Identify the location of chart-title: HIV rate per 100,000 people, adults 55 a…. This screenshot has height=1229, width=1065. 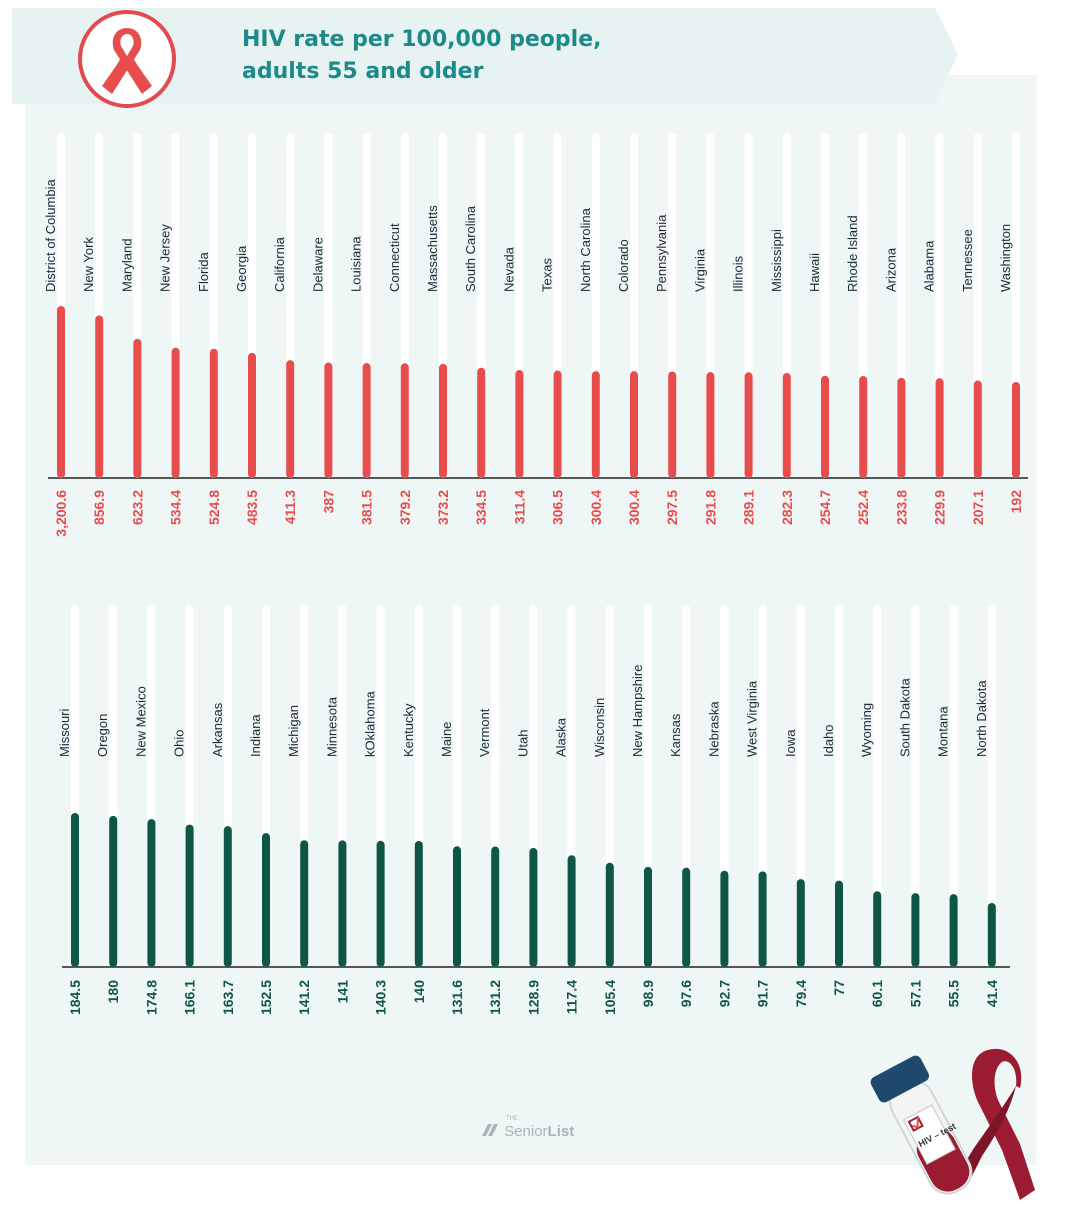
(522, 56).